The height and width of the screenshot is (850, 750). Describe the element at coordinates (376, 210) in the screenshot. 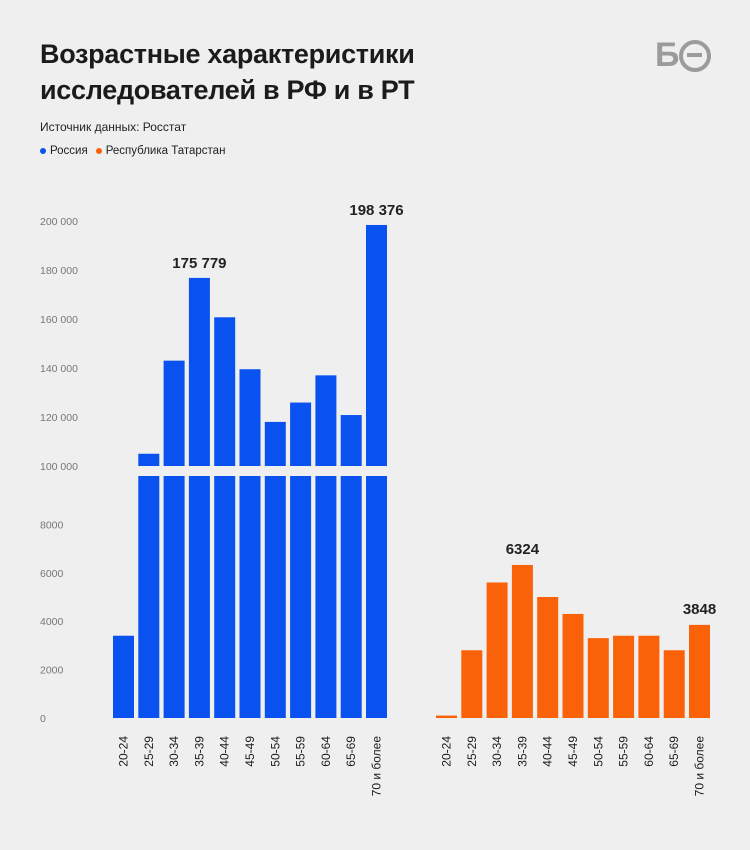

I see `data-label: 198 376` at that location.